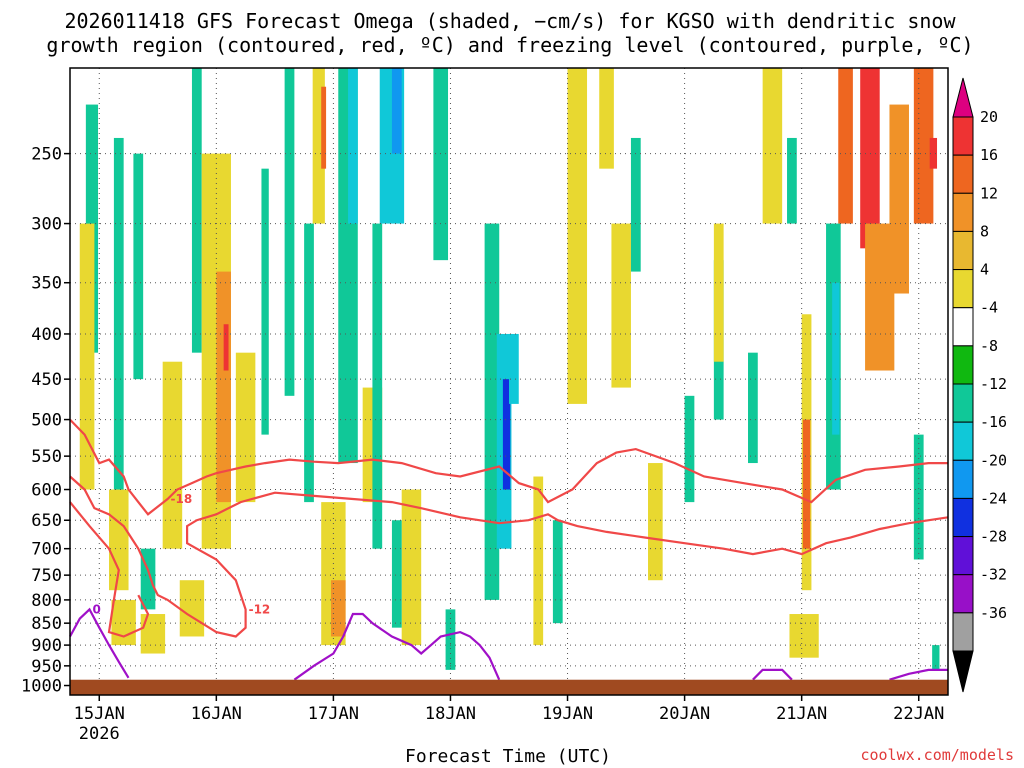 The image size is (1024, 768). Describe the element at coordinates (993, 537) in the screenshot. I see `colorbar-label: -28` at that location.